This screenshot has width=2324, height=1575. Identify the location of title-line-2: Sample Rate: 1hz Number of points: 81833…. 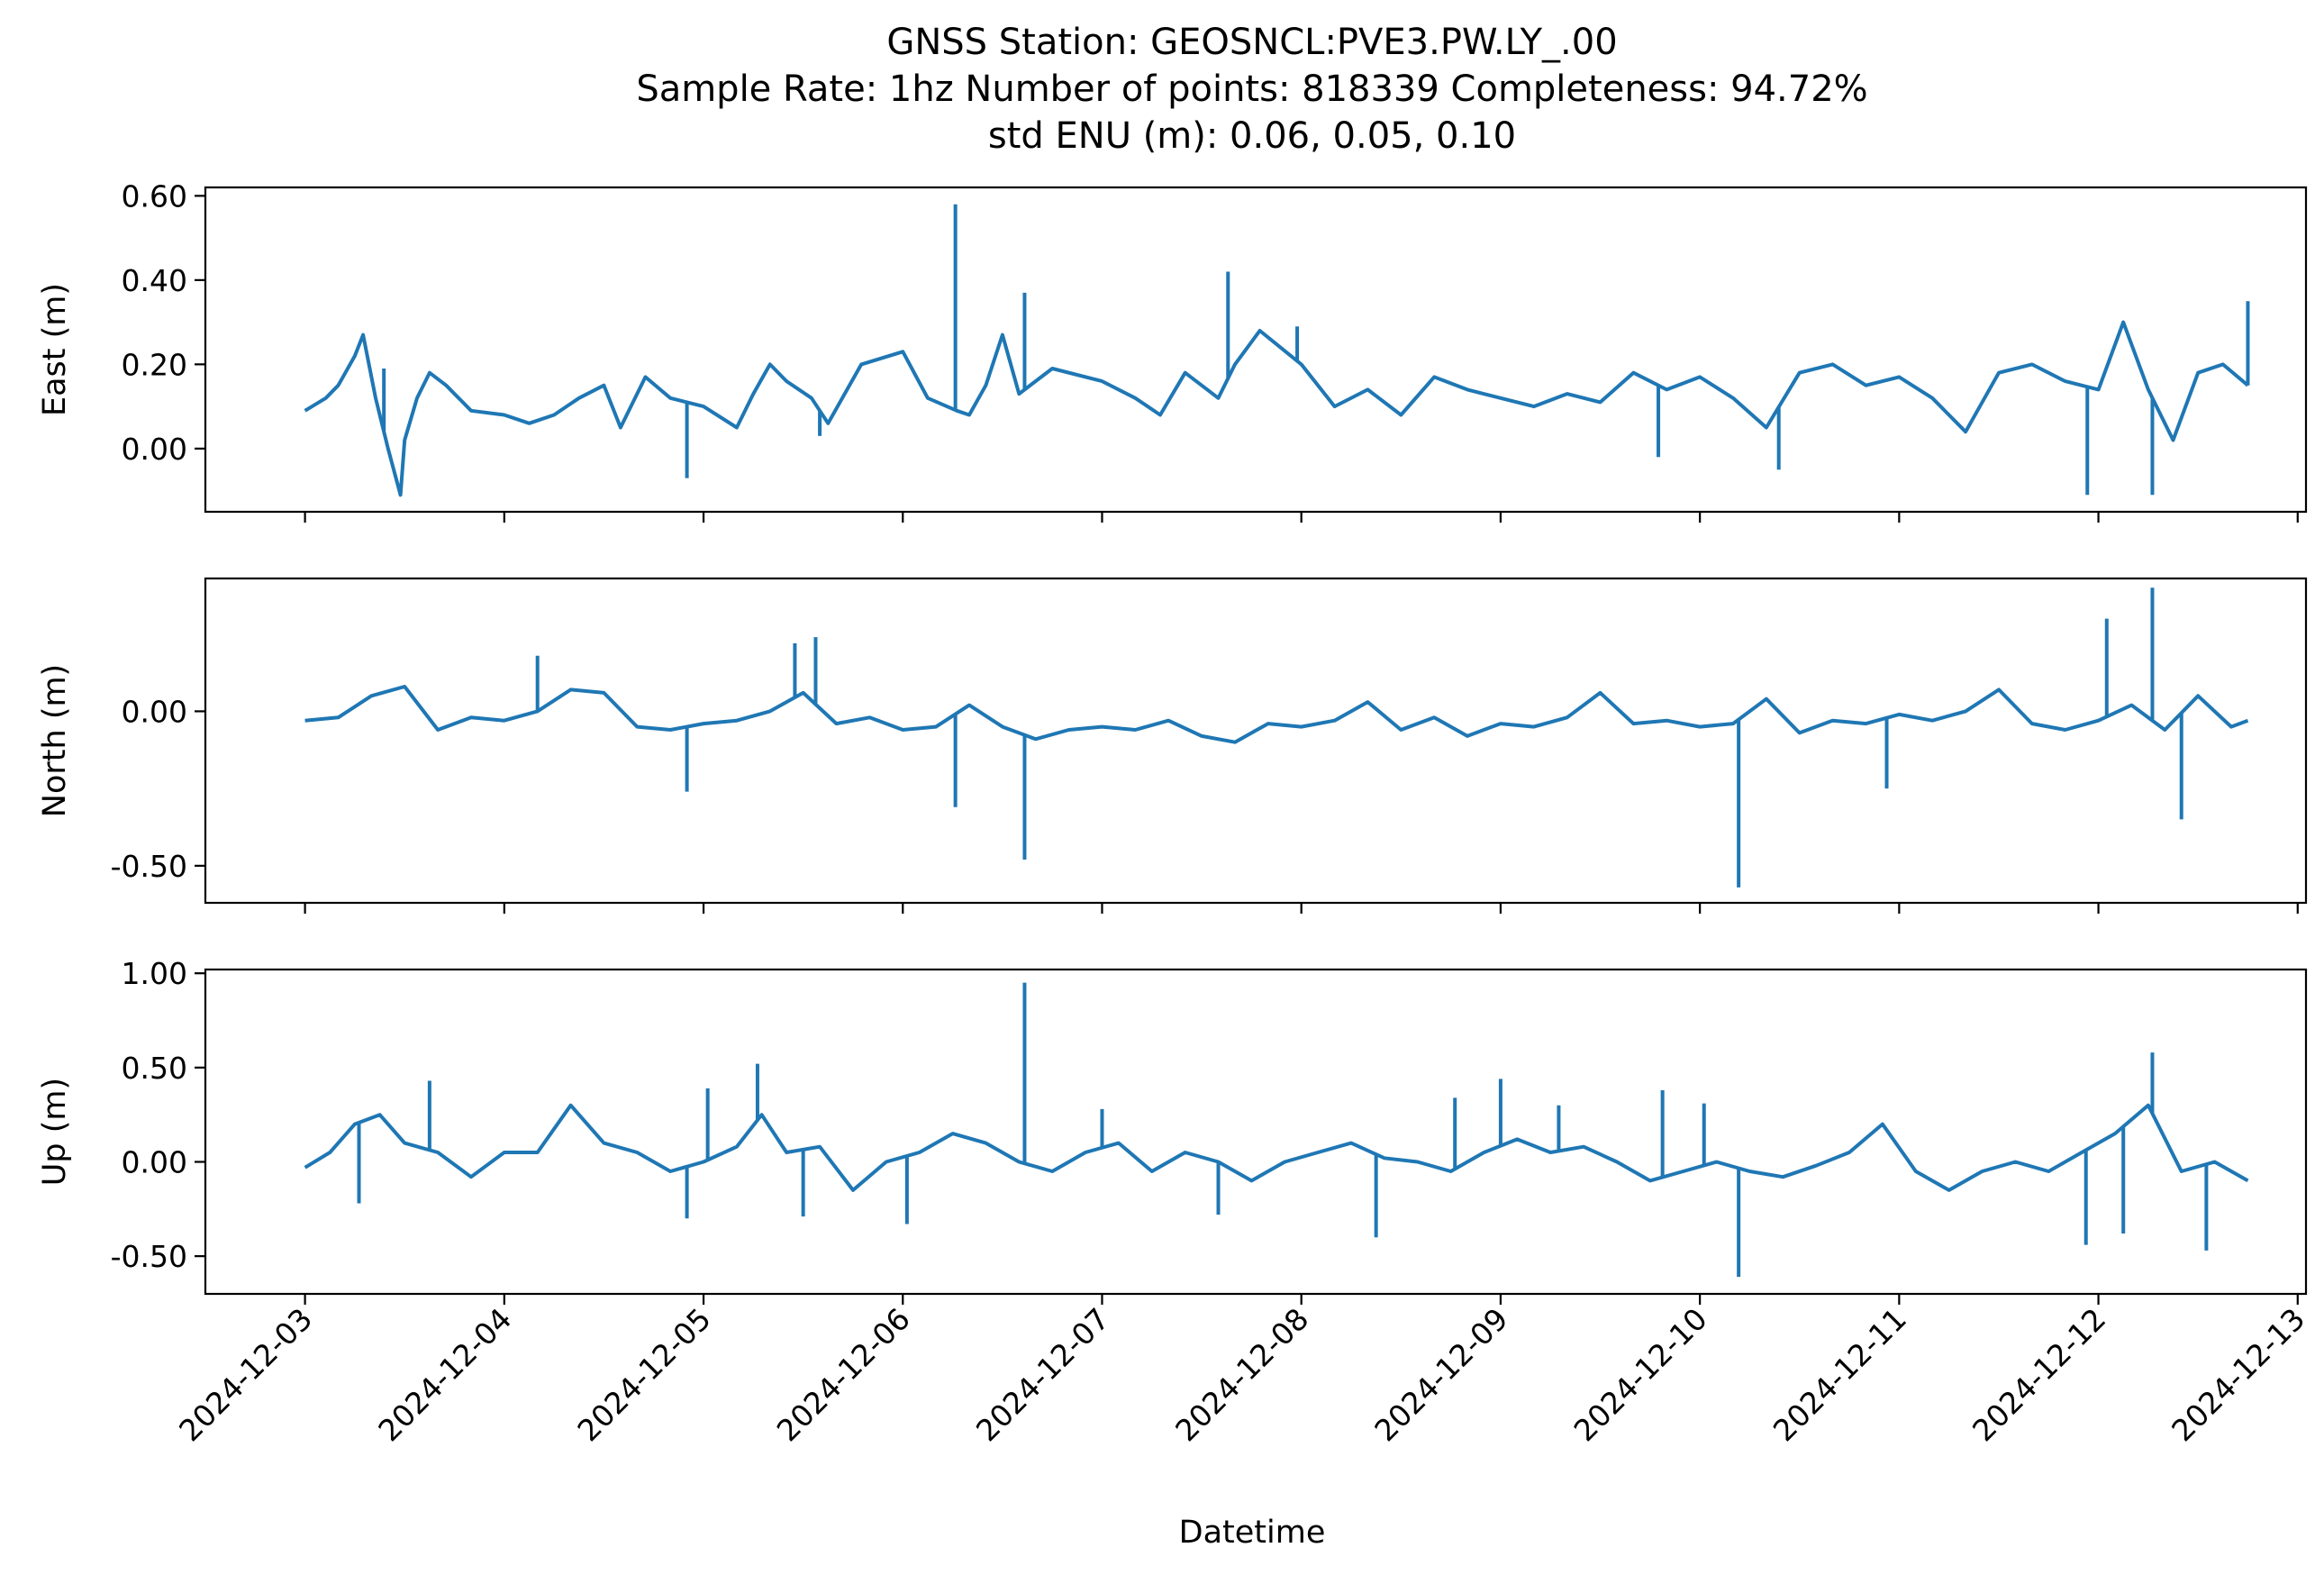
(1252, 89).